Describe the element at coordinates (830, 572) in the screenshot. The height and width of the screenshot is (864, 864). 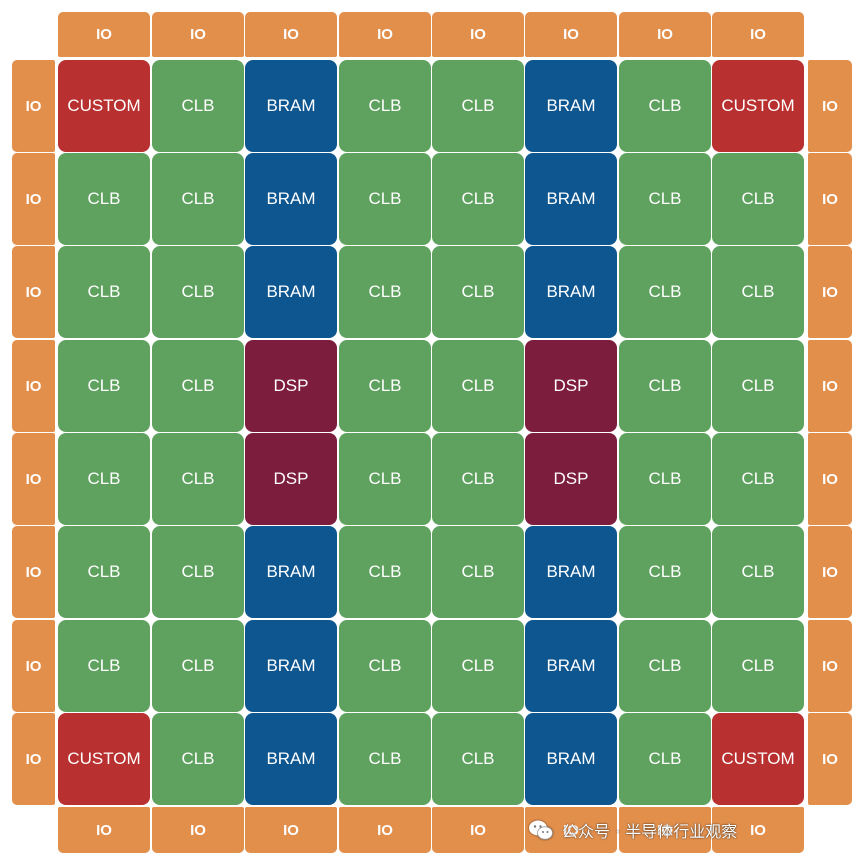
I see `io-pad-right-6: IO` at that location.